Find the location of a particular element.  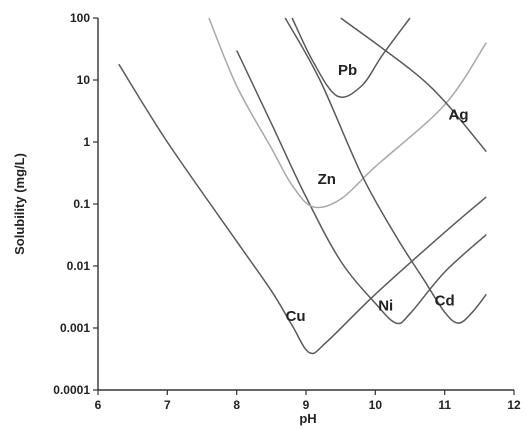

curve-pb is located at coordinates (351, 57).